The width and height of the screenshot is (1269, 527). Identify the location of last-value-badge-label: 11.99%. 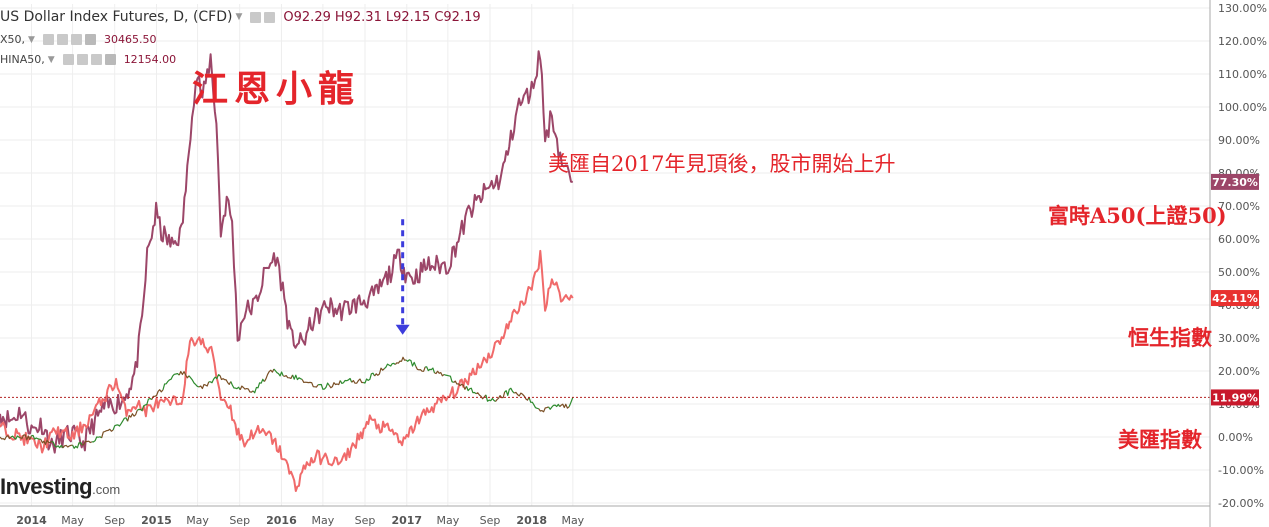
(1235, 397).